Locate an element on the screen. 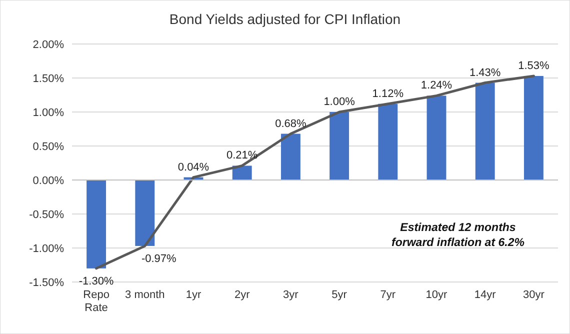 The height and width of the screenshot is (334, 570). y-tick-label: -1.00% is located at coordinates (46, 248).